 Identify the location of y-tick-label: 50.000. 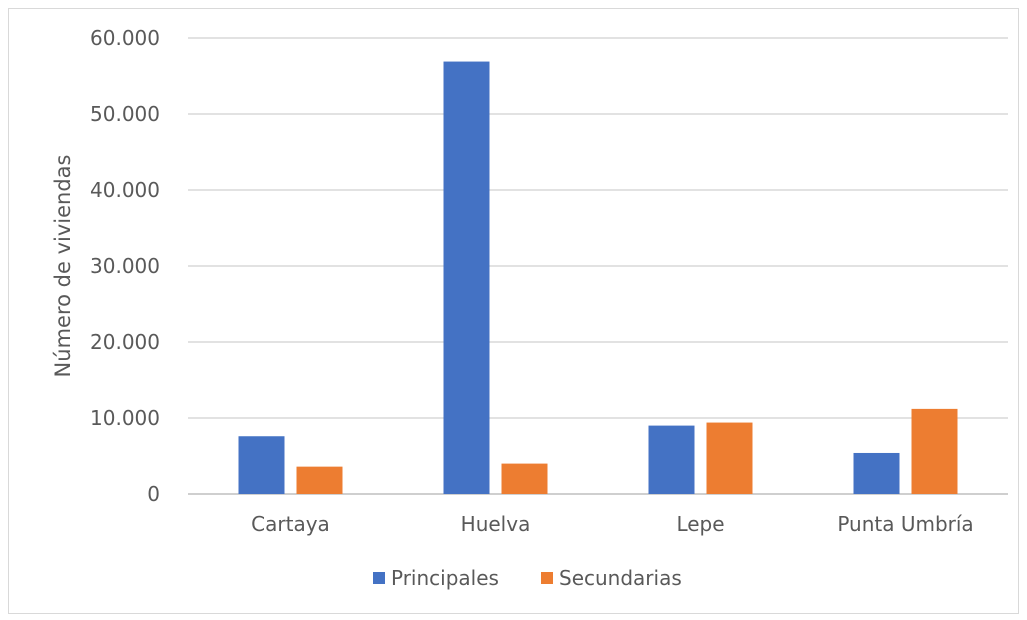
(125, 114).